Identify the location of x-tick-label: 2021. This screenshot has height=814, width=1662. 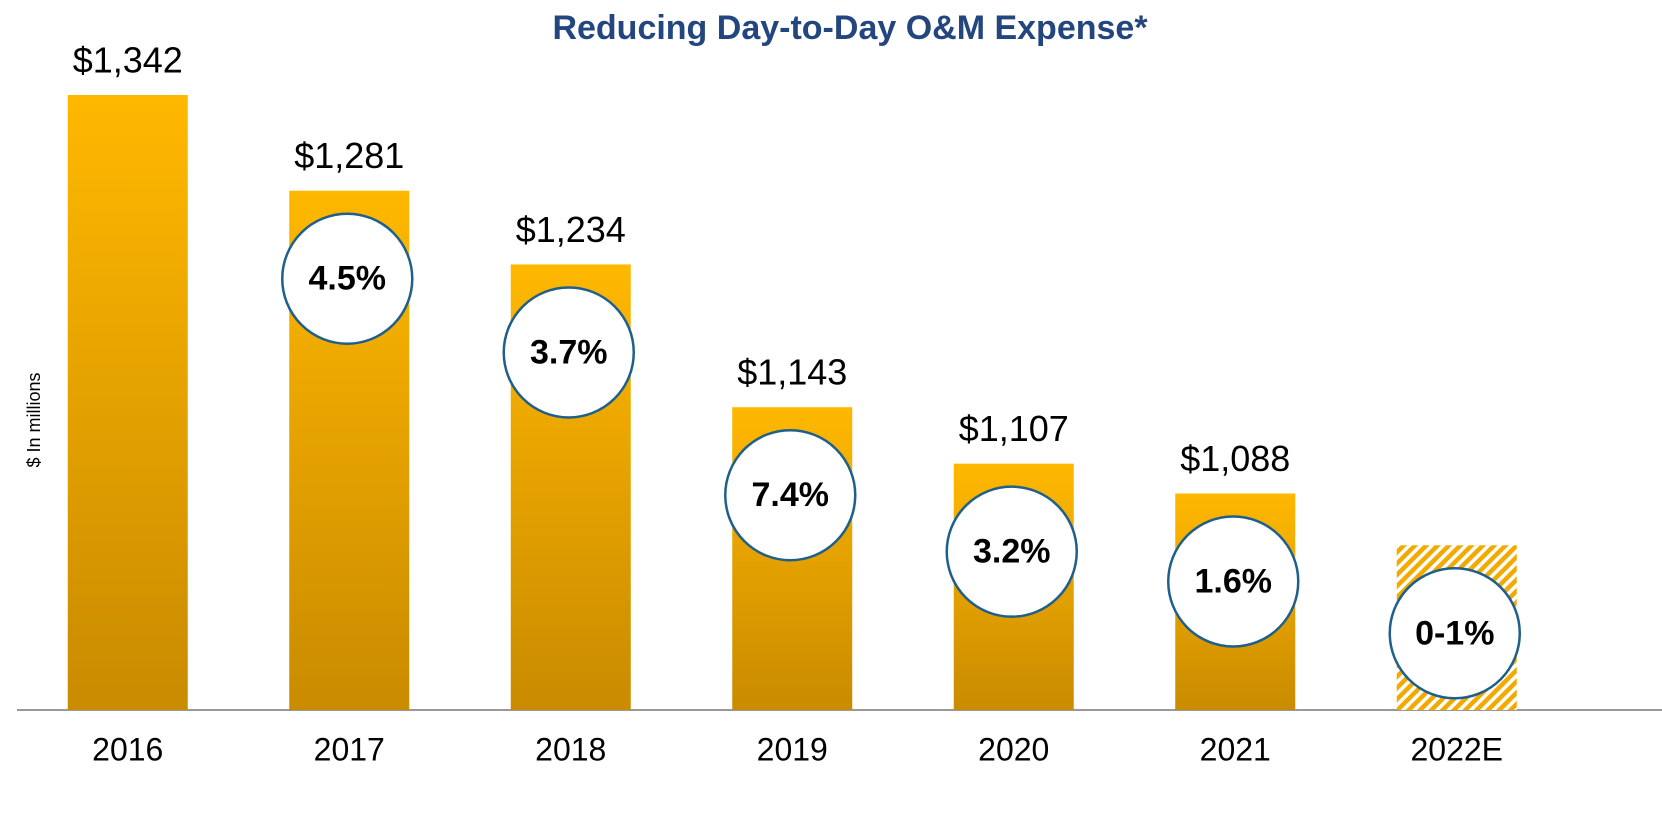
(1235, 749).